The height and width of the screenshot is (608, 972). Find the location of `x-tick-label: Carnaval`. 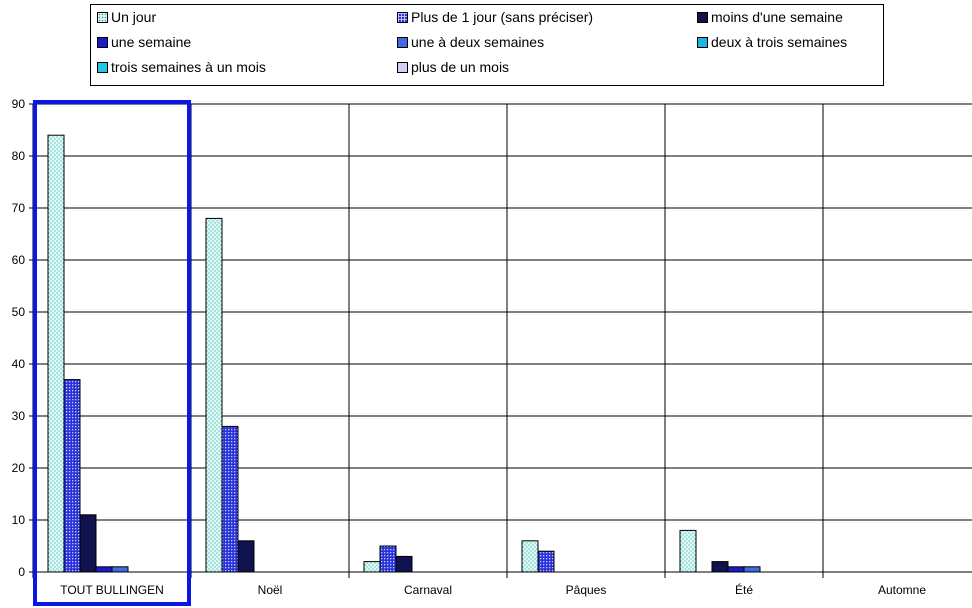

x-tick-label: Carnaval is located at coordinates (428, 590).